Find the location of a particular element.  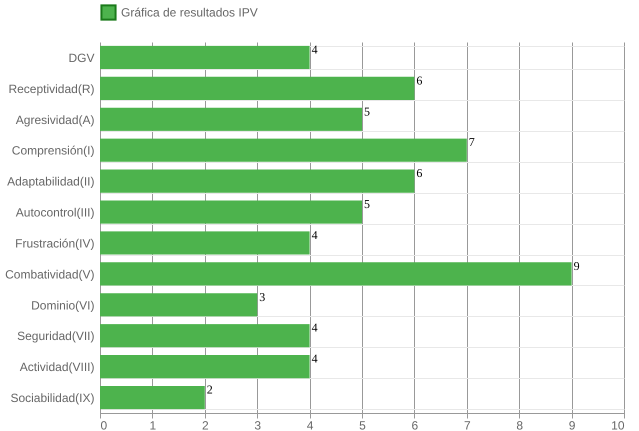

x-tick-label: 2 is located at coordinates (205, 424).